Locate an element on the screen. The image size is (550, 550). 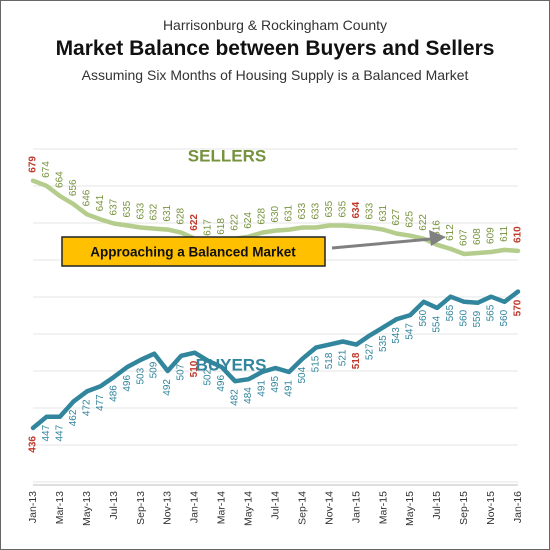
data-label: 570 is located at coordinates (518, 307).